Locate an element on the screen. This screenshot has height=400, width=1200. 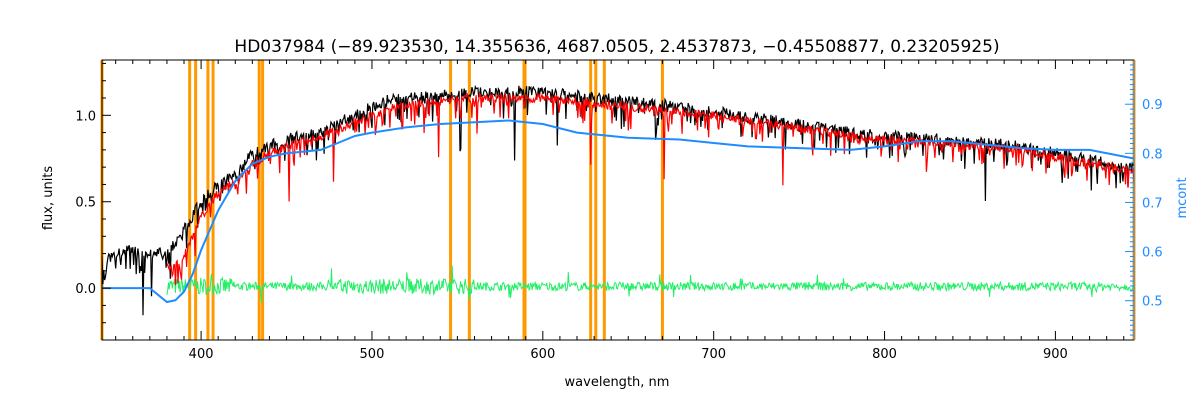
y-axis-label: flux, units is located at coordinates (48, 198).